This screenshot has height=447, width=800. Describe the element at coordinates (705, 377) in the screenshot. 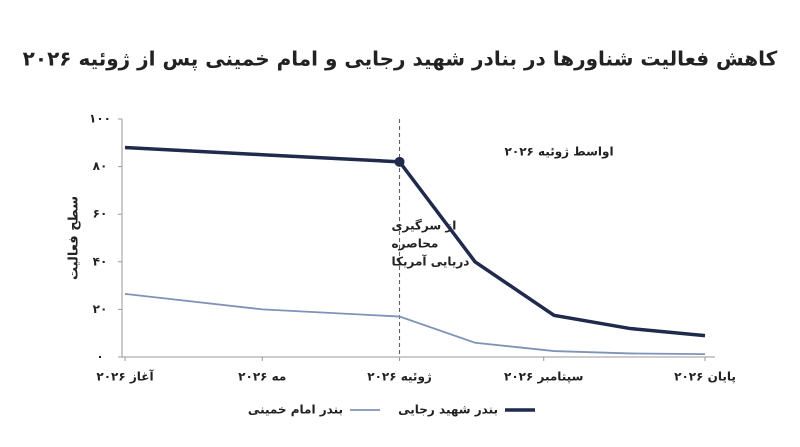

I see `x-tick-label: پایان ۲۰۲۶` at that location.